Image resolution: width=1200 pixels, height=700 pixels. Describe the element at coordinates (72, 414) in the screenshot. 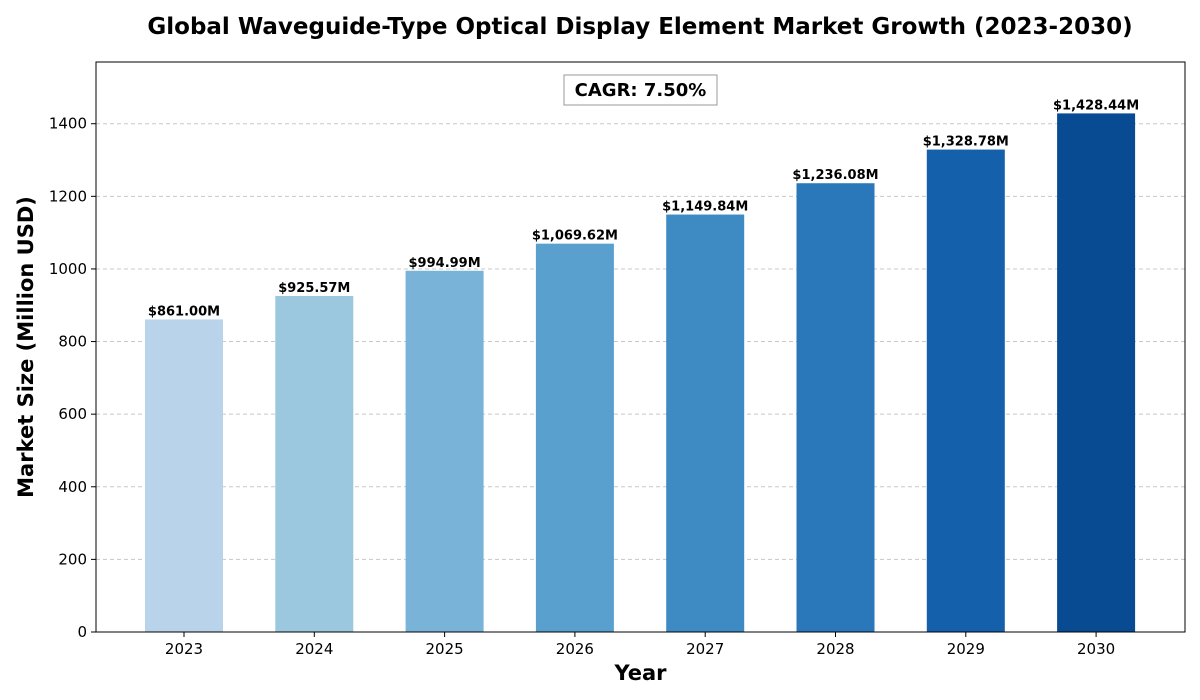

I see `y-tick-label: 600` at that location.